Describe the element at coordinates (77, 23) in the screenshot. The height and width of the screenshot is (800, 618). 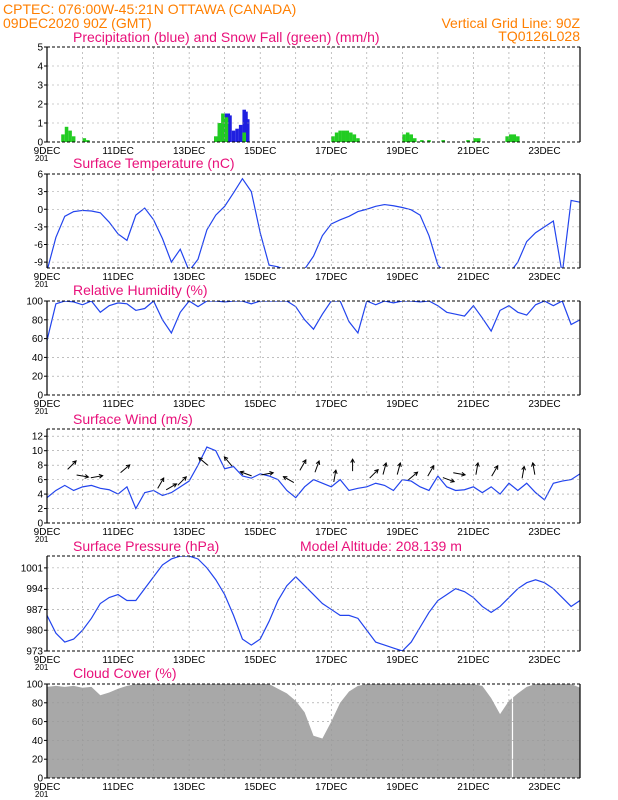
I see `run-date: 09DEC2020 90Z (GMT)` at that location.